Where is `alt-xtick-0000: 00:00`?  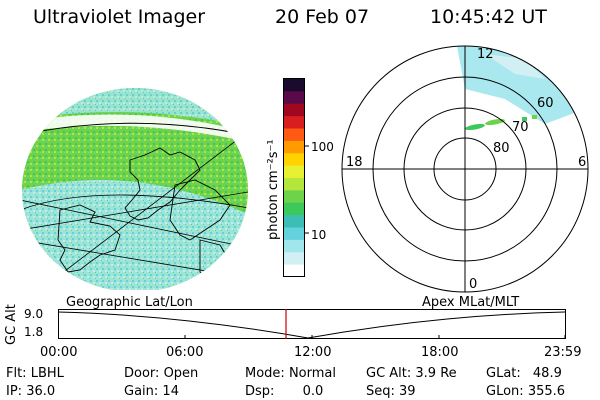
alt-xtick-0000: 00:00 is located at coordinates (59, 352).